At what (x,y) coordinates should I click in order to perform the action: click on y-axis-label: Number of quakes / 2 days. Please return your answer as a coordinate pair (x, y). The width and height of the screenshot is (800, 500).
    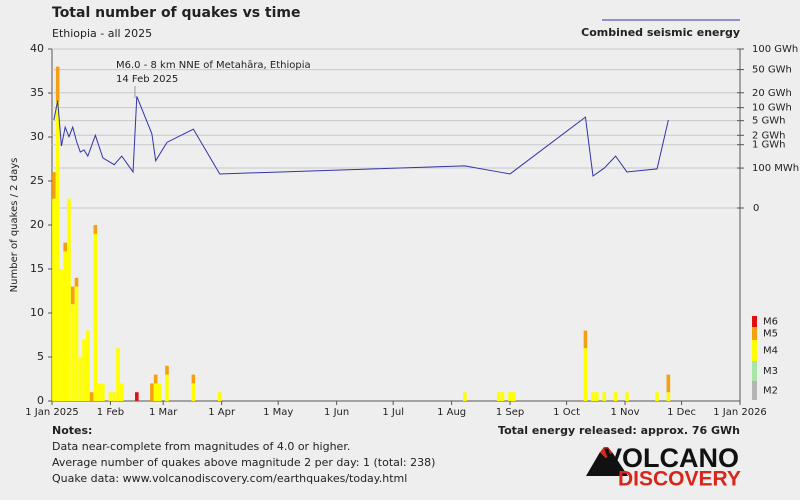
    Looking at the image, I should click on (14, 225).